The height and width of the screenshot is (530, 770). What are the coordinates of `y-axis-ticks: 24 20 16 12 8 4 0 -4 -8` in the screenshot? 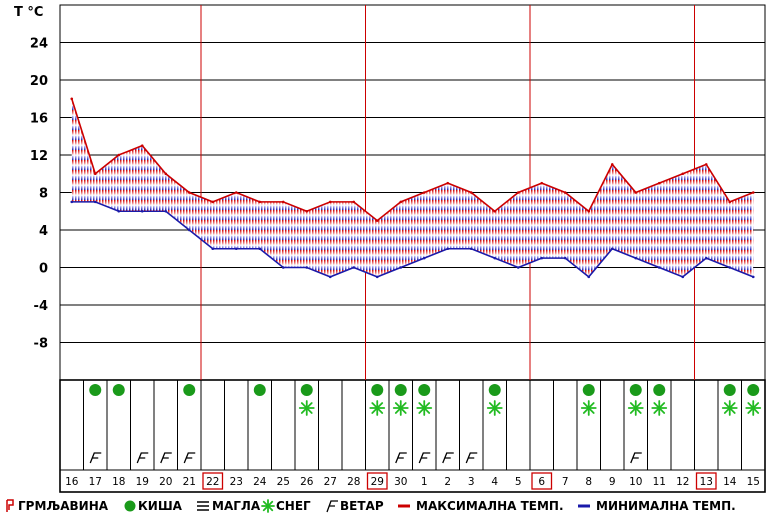 It's located at (39, 194).